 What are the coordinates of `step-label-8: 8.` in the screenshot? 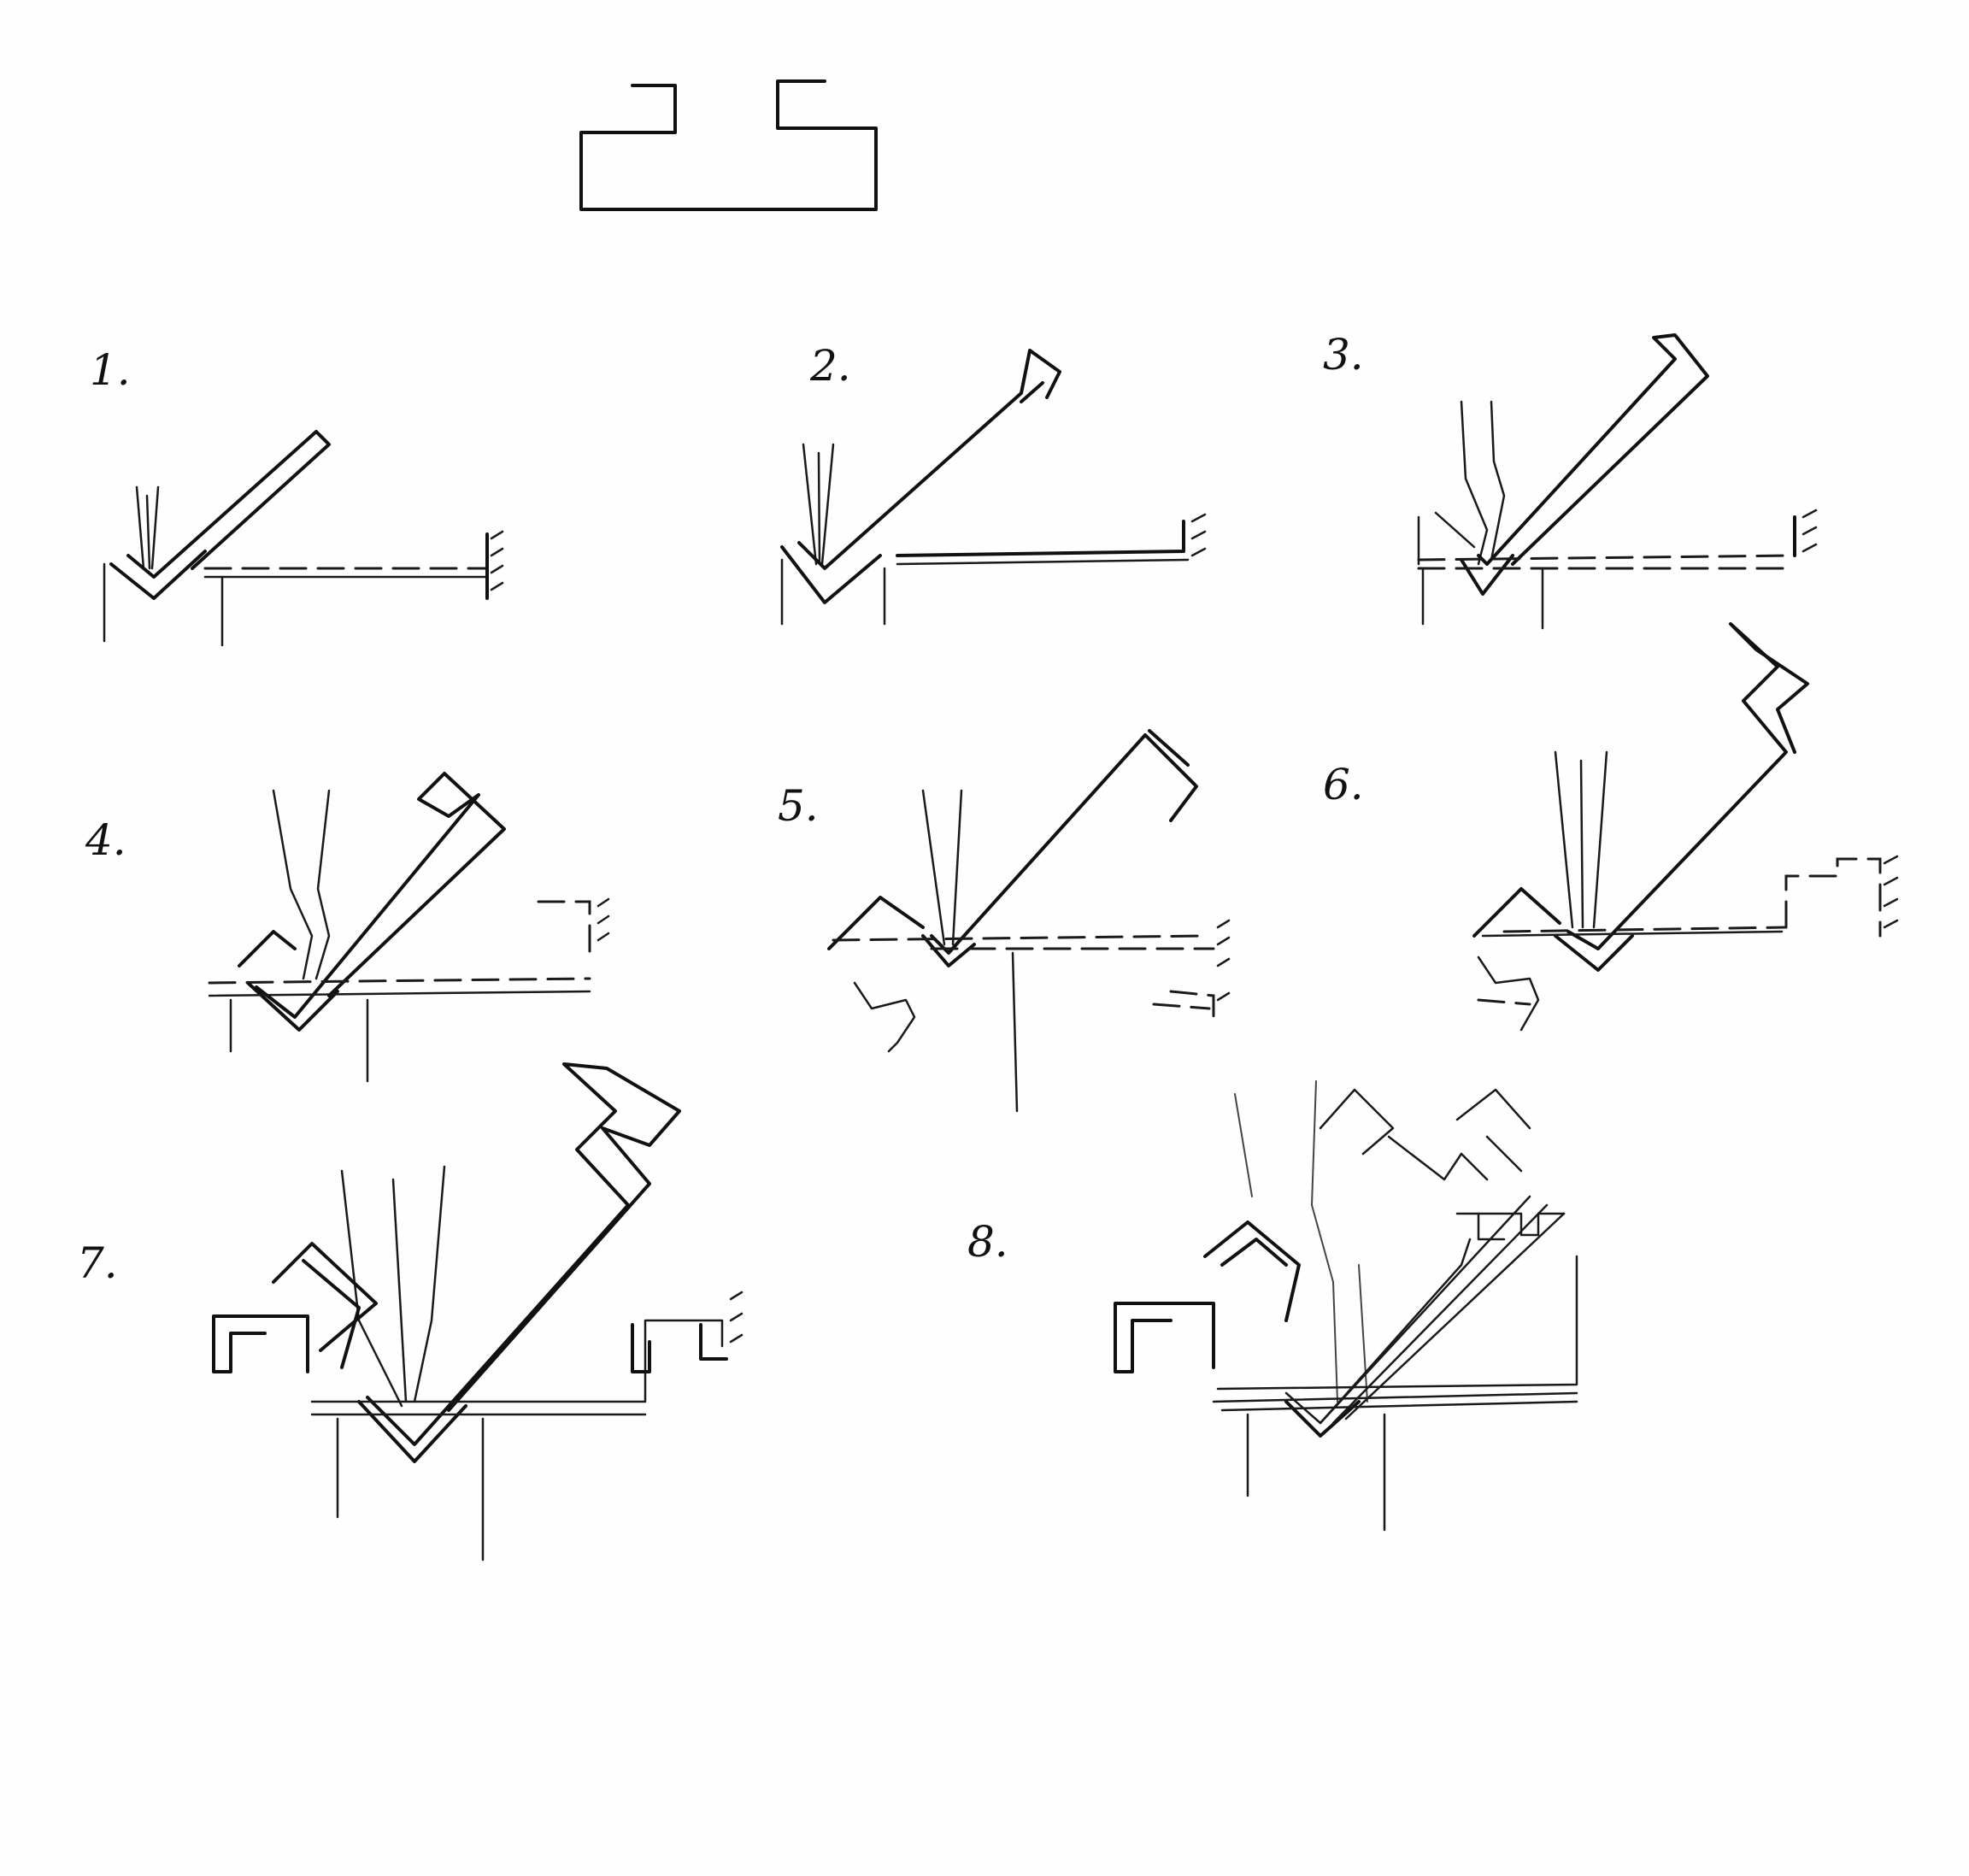 It's located at (987, 1242).